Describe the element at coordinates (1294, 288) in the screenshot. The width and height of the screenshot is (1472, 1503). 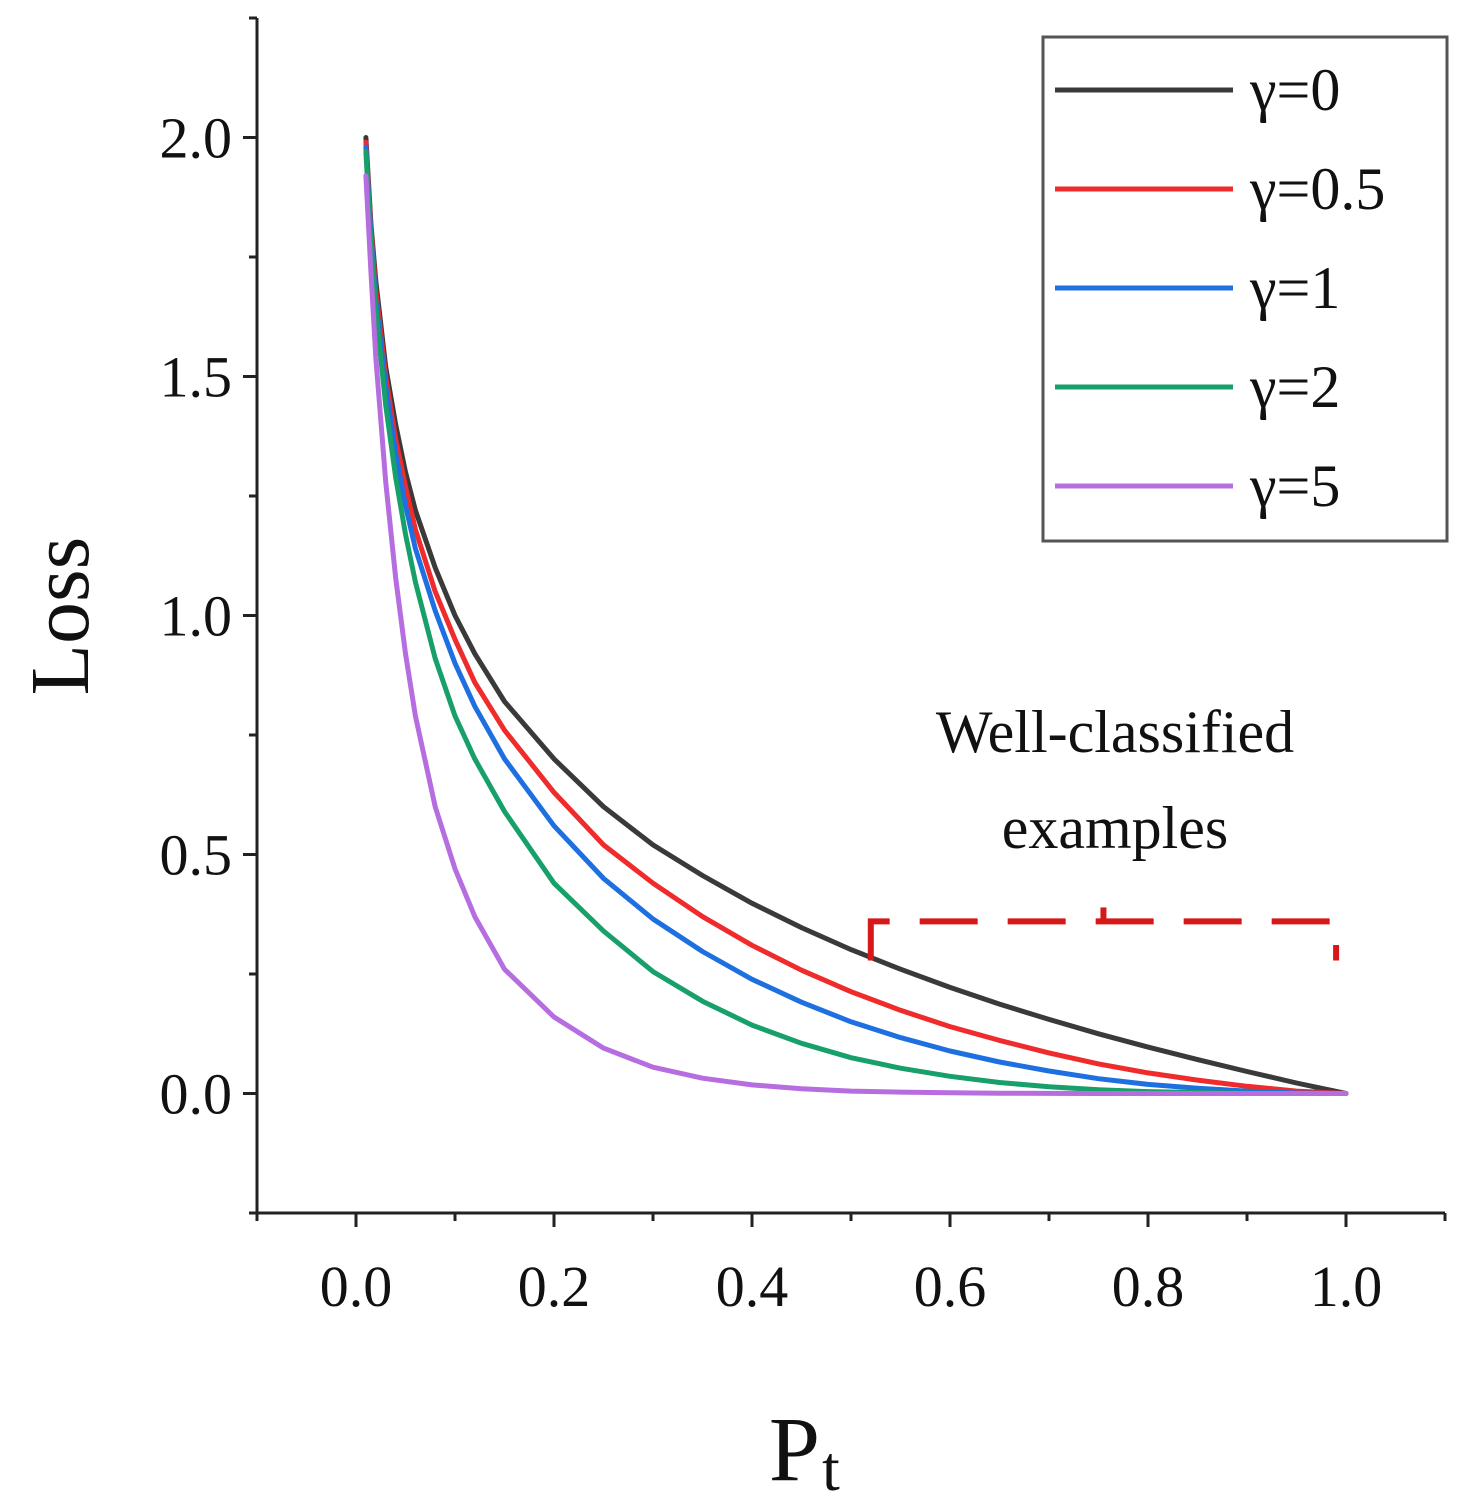
I see `legend-label-gamma-1: γ=1` at that location.